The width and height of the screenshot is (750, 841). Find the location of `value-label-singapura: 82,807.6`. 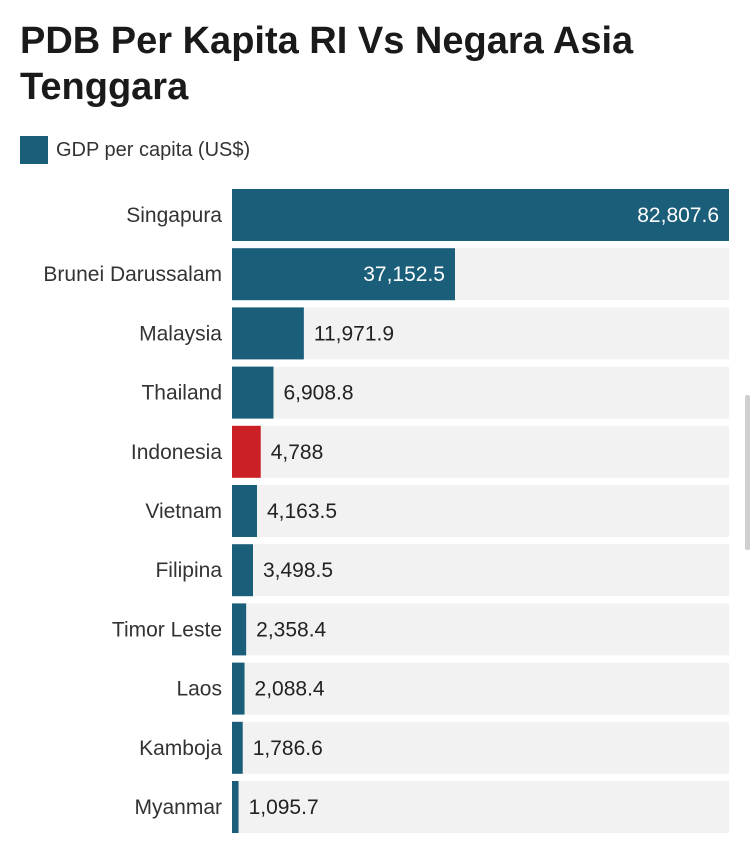

value-label-singapura: 82,807.6 is located at coordinates (678, 215).